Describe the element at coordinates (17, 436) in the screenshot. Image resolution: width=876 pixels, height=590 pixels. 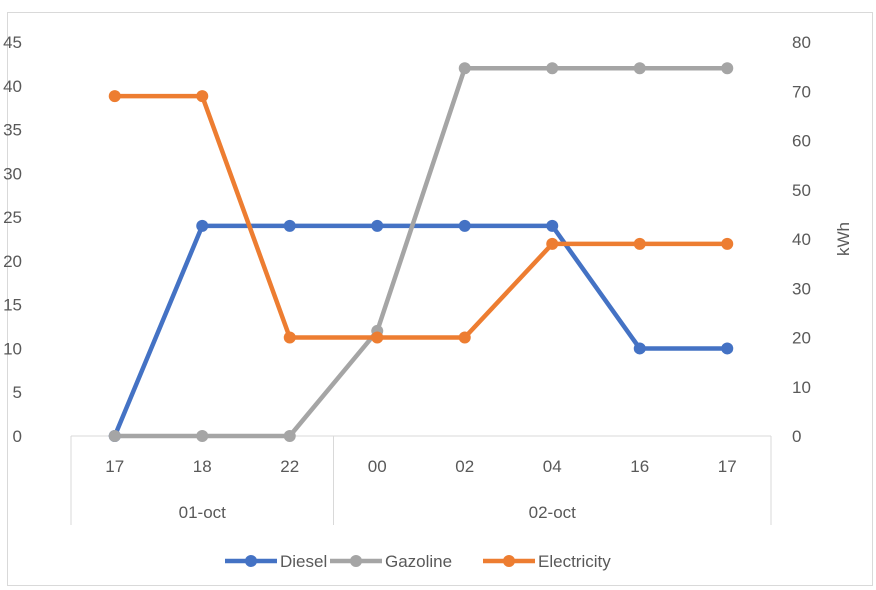
I see `y-tick-label: 0` at that location.